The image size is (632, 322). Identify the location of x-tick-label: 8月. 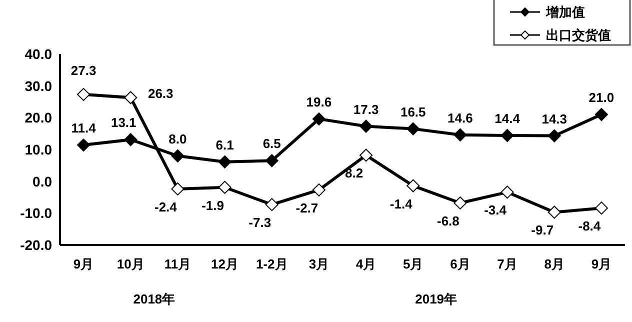
(554, 264).